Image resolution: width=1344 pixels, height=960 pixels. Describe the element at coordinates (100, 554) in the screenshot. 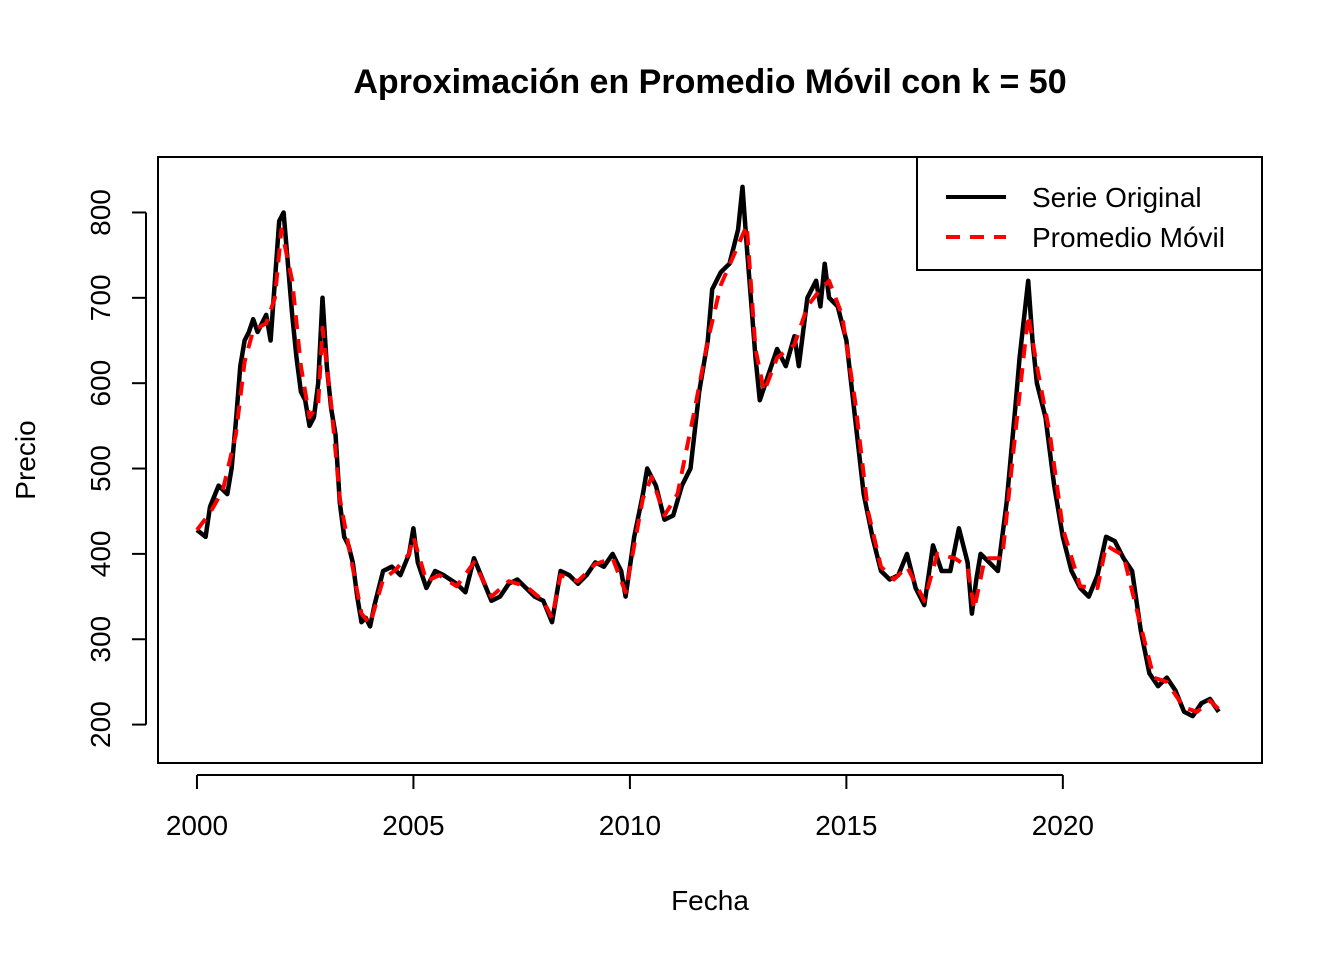

I see `y-tick-label: 400` at that location.